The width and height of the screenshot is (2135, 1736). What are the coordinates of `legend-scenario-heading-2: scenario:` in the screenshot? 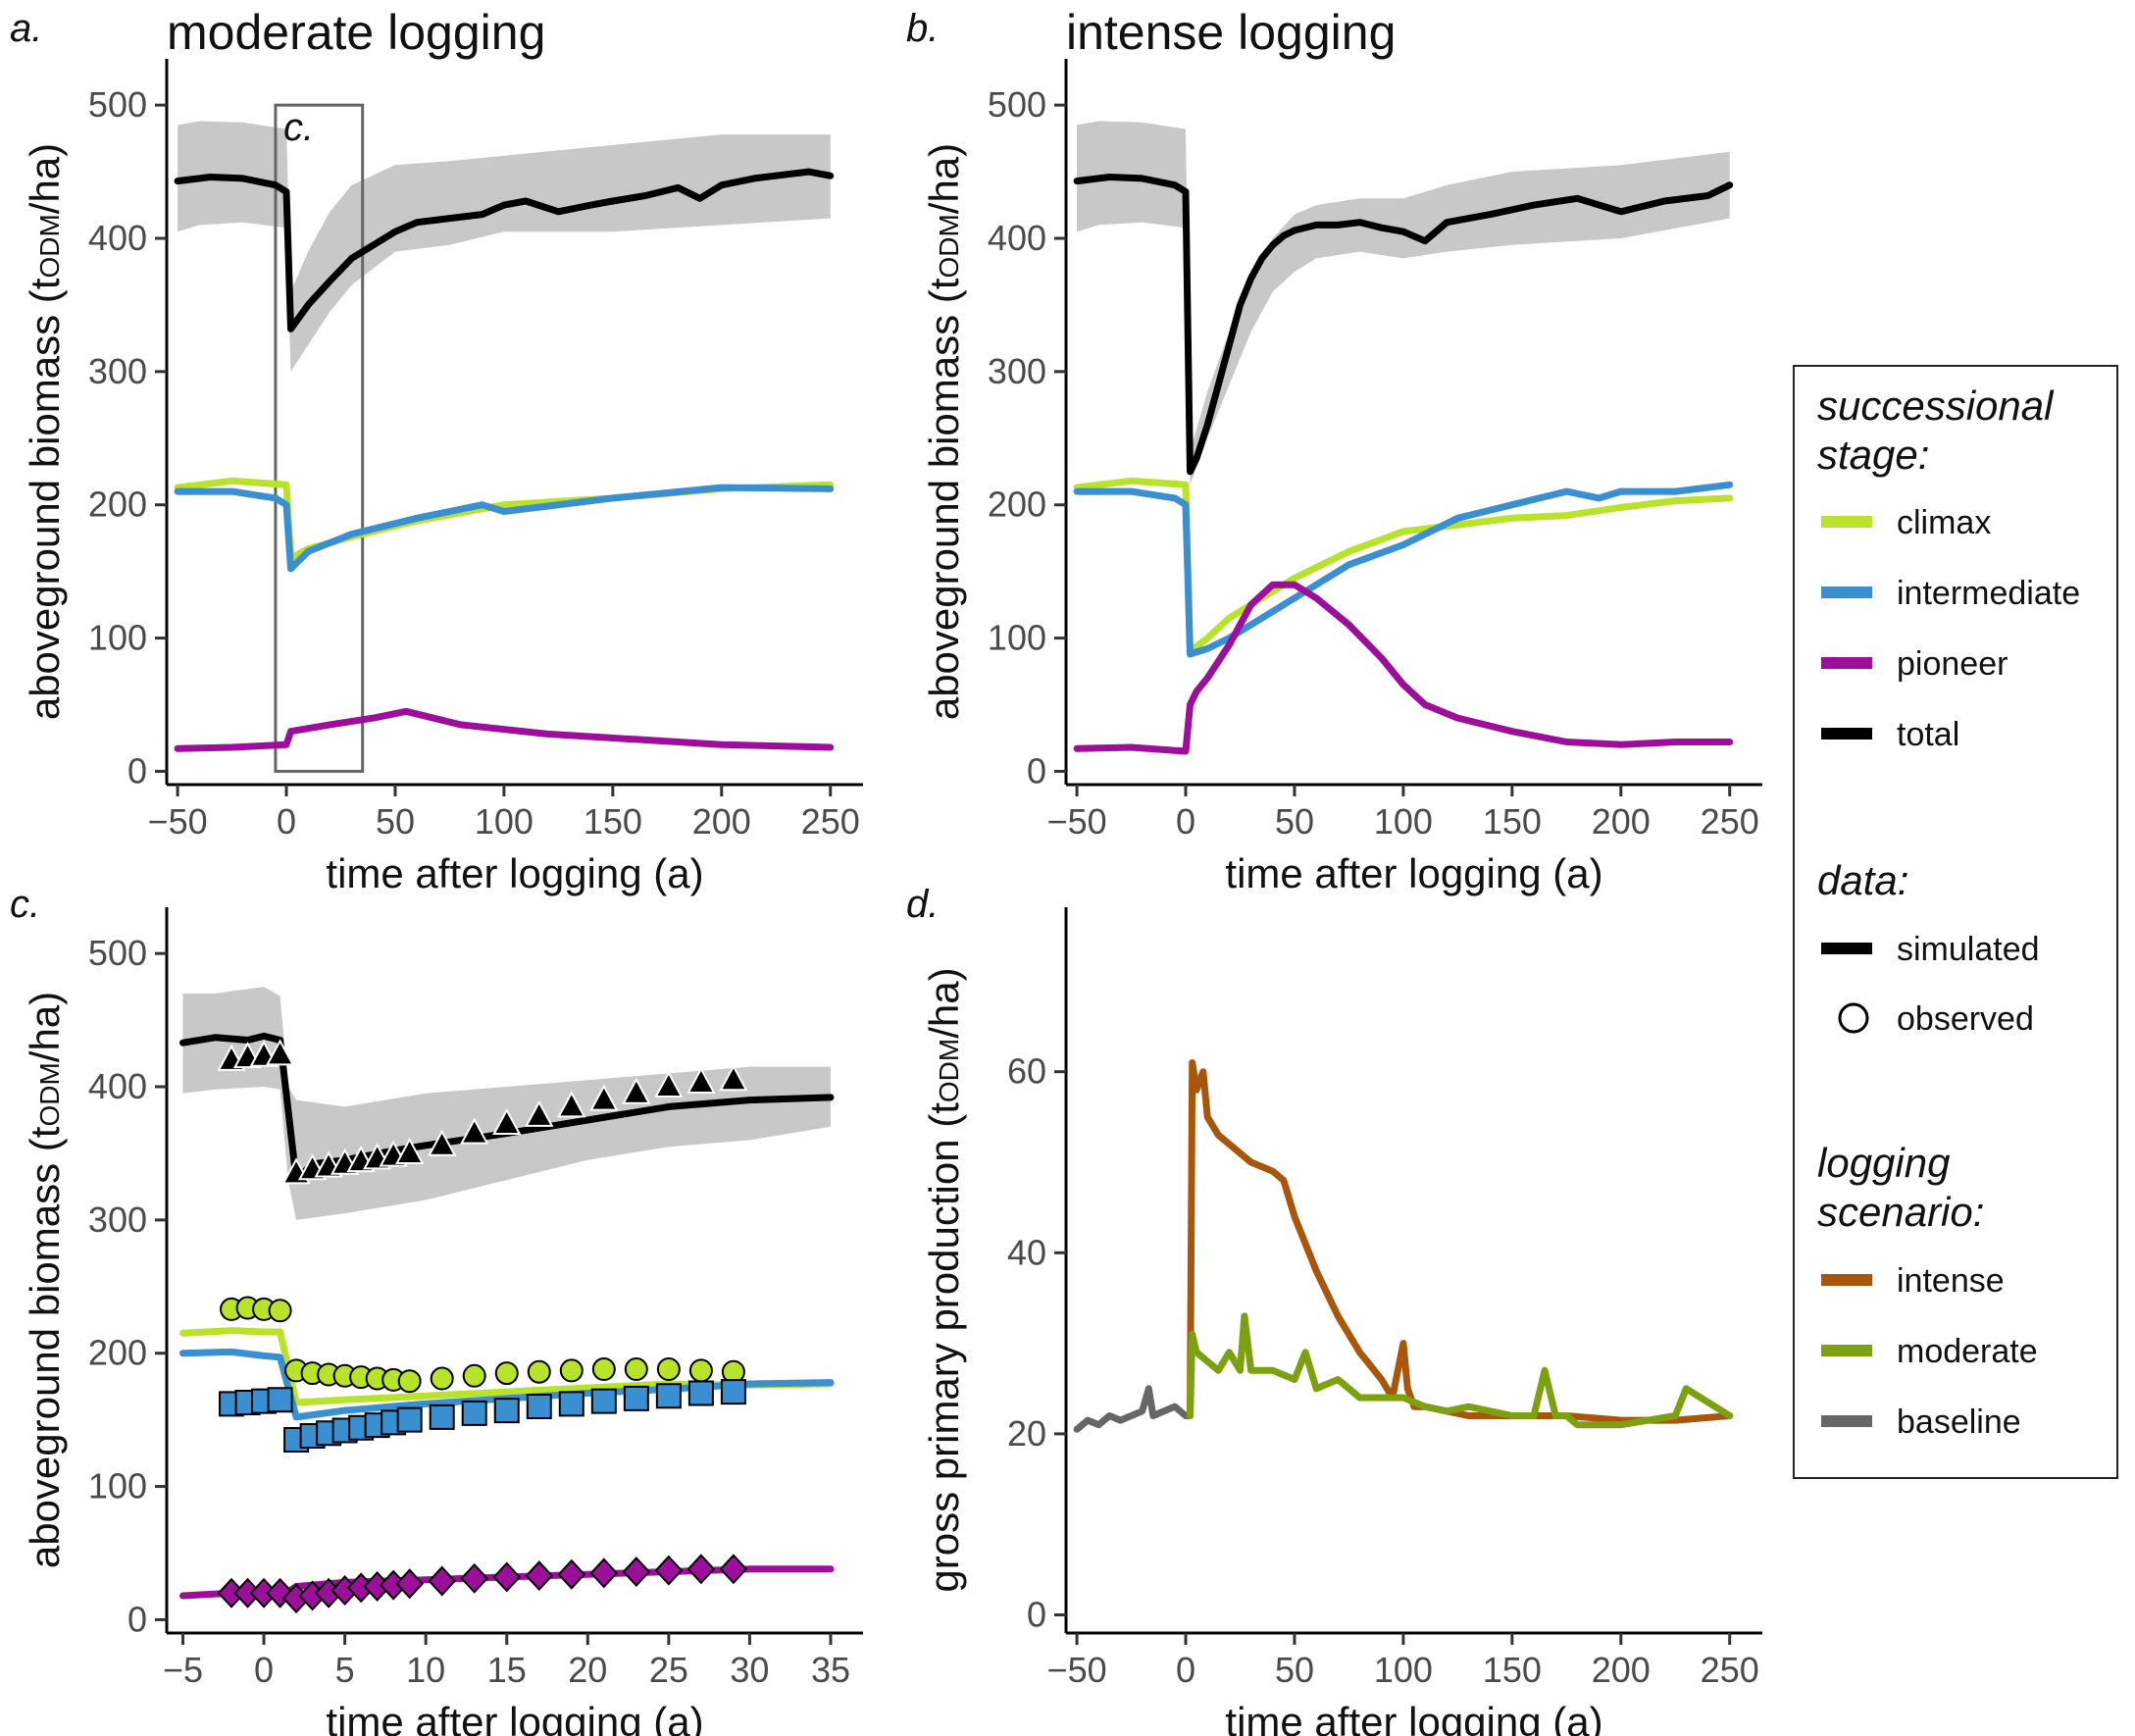 It's located at (1900, 1212).